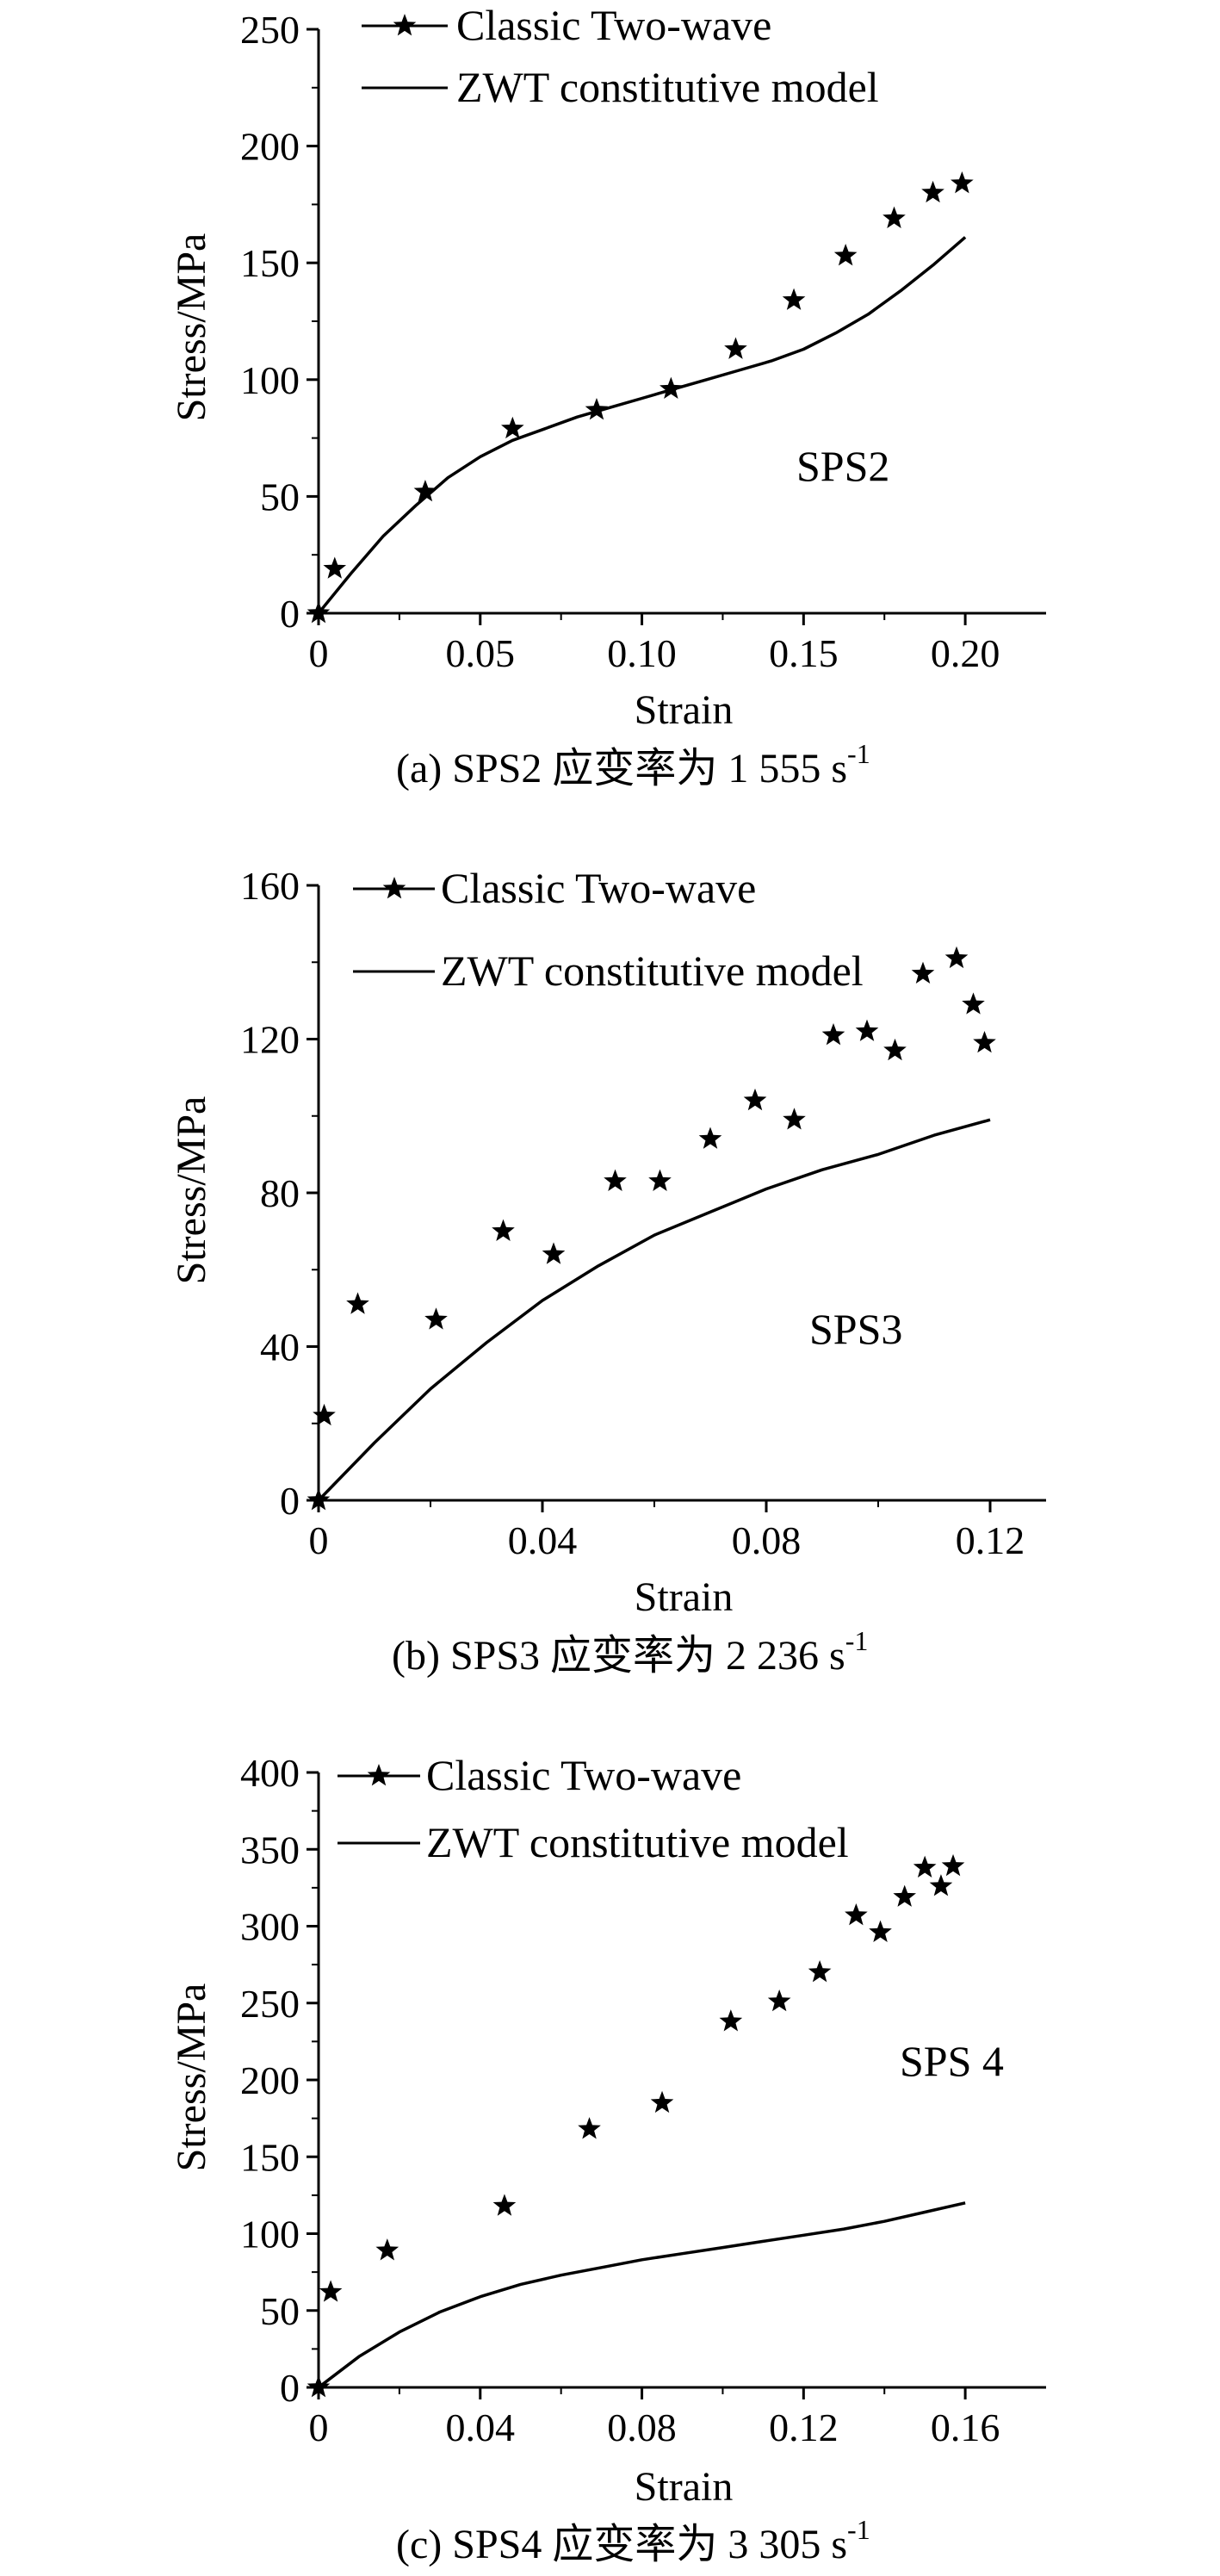 The width and height of the screenshot is (1220, 2576). Describe the element at coordinates (858, 2529) in the screenshot. I see `panel-c-caption-sup: -1` at that location.